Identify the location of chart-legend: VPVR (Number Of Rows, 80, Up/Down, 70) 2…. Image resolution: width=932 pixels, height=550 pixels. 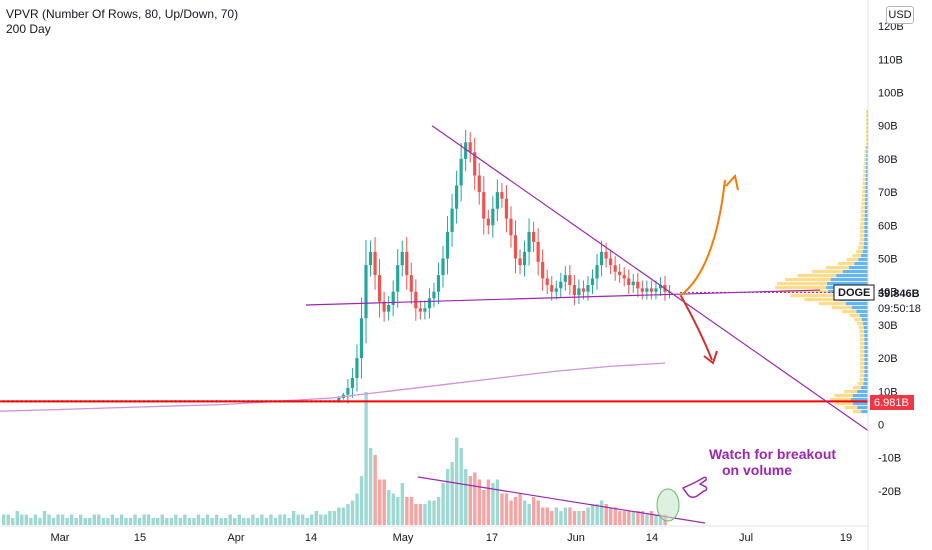
(122, 22).